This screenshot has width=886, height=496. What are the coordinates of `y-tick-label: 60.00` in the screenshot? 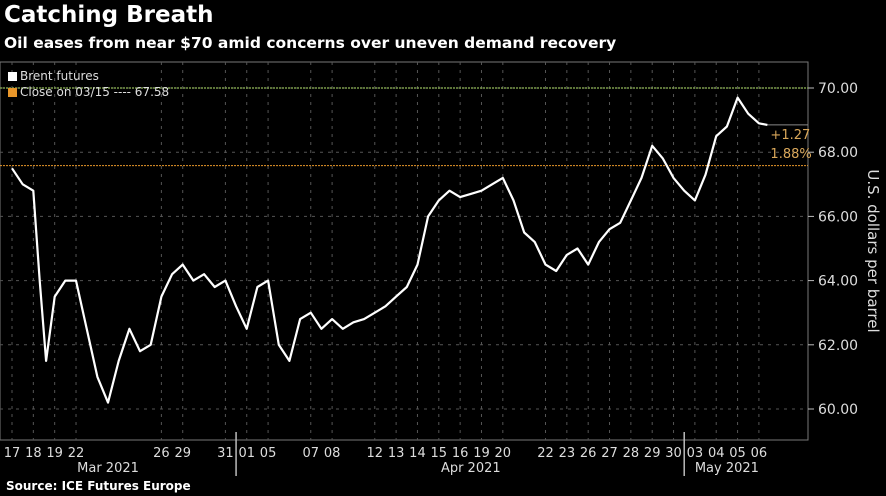 It's located at (838, 410).